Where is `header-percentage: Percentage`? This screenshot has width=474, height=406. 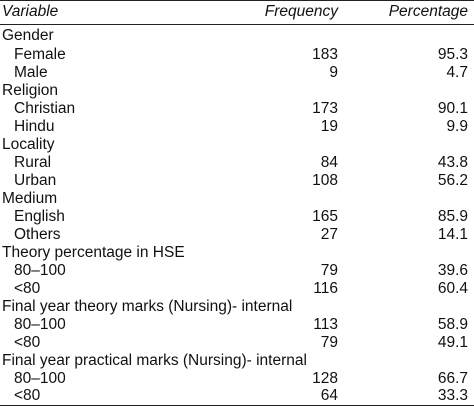 header-percentage: Percentage is located at coordinates (428, 11).